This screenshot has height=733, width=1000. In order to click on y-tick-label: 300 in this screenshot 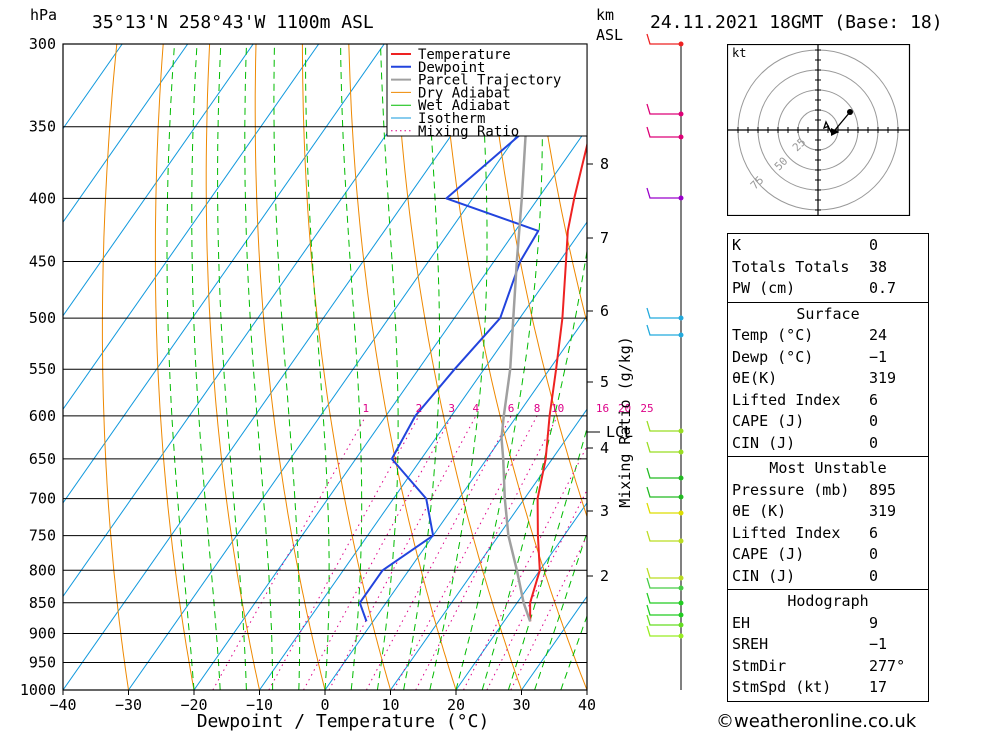, I will do `click(42, 44)`.